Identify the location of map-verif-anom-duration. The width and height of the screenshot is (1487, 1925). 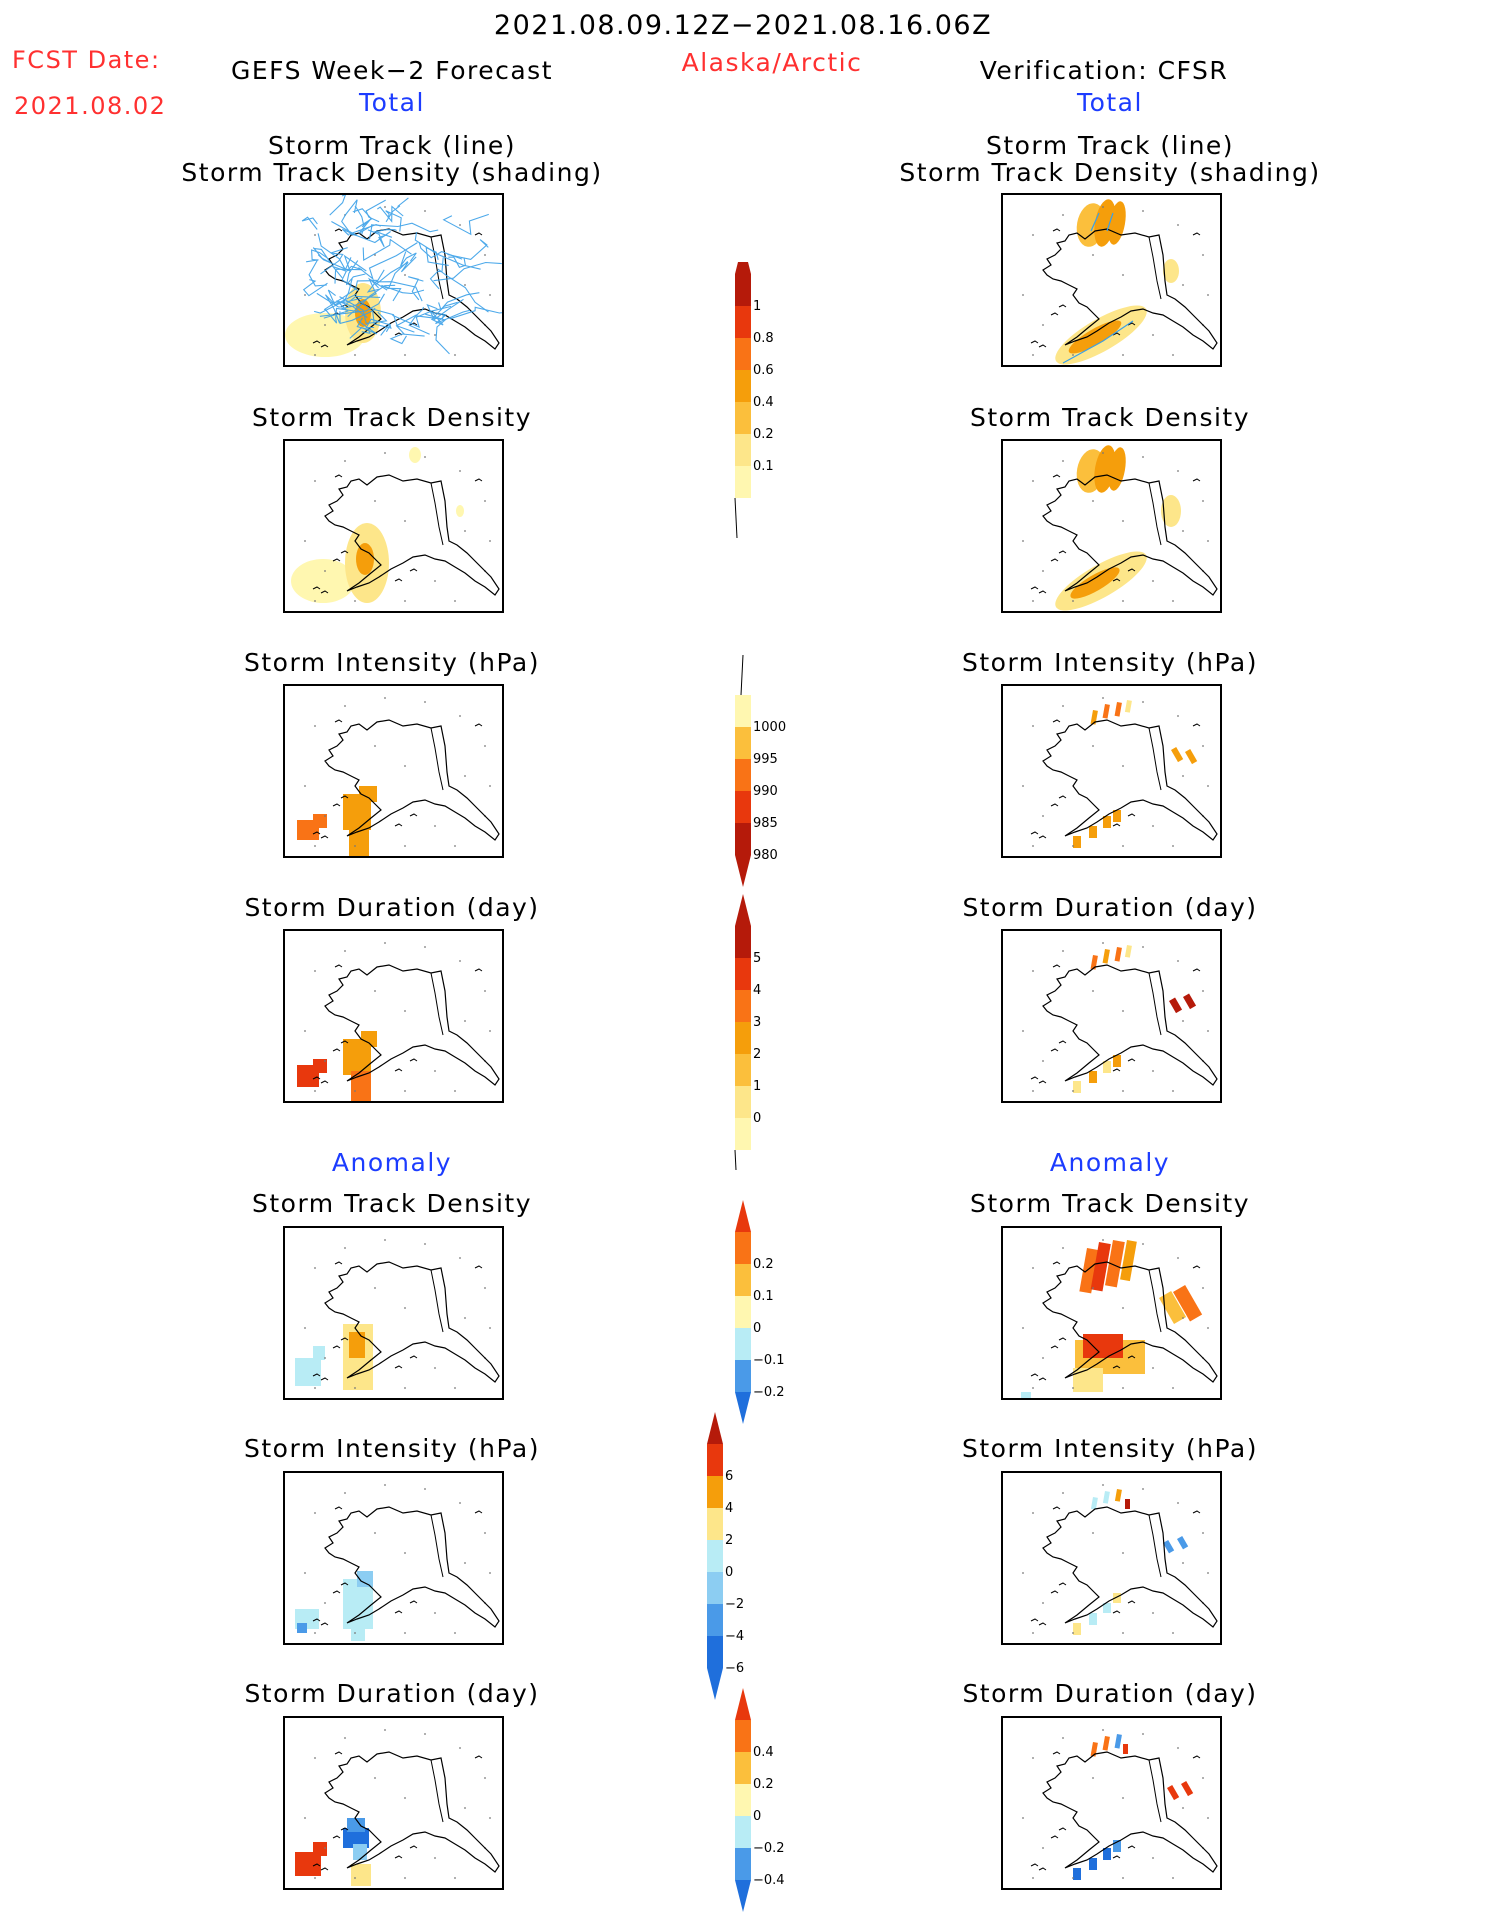
(1111, 1803).